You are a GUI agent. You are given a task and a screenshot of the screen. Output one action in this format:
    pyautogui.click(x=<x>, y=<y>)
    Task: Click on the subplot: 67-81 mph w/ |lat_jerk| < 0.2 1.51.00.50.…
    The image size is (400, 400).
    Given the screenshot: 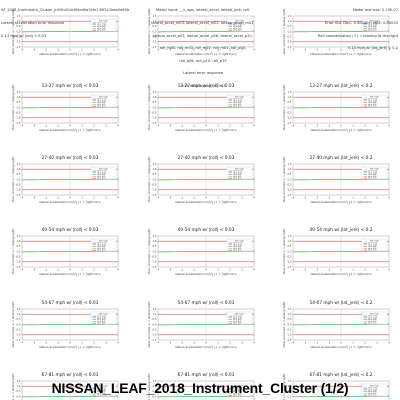 What is the action you would take?
    pyautogui.click(x=336, y=386)
    